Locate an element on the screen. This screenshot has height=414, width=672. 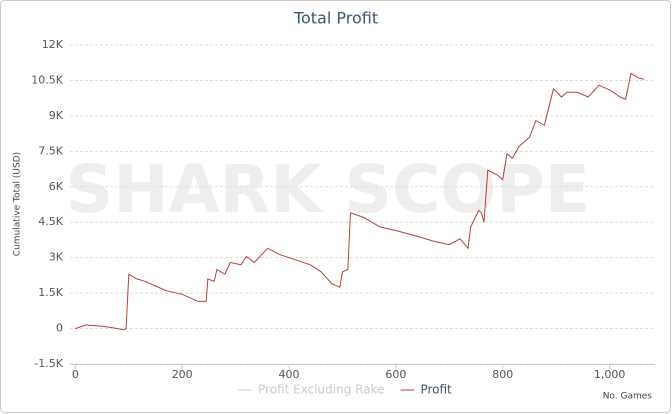
y-tick-label: 12K is located at coordinates (53, 44).